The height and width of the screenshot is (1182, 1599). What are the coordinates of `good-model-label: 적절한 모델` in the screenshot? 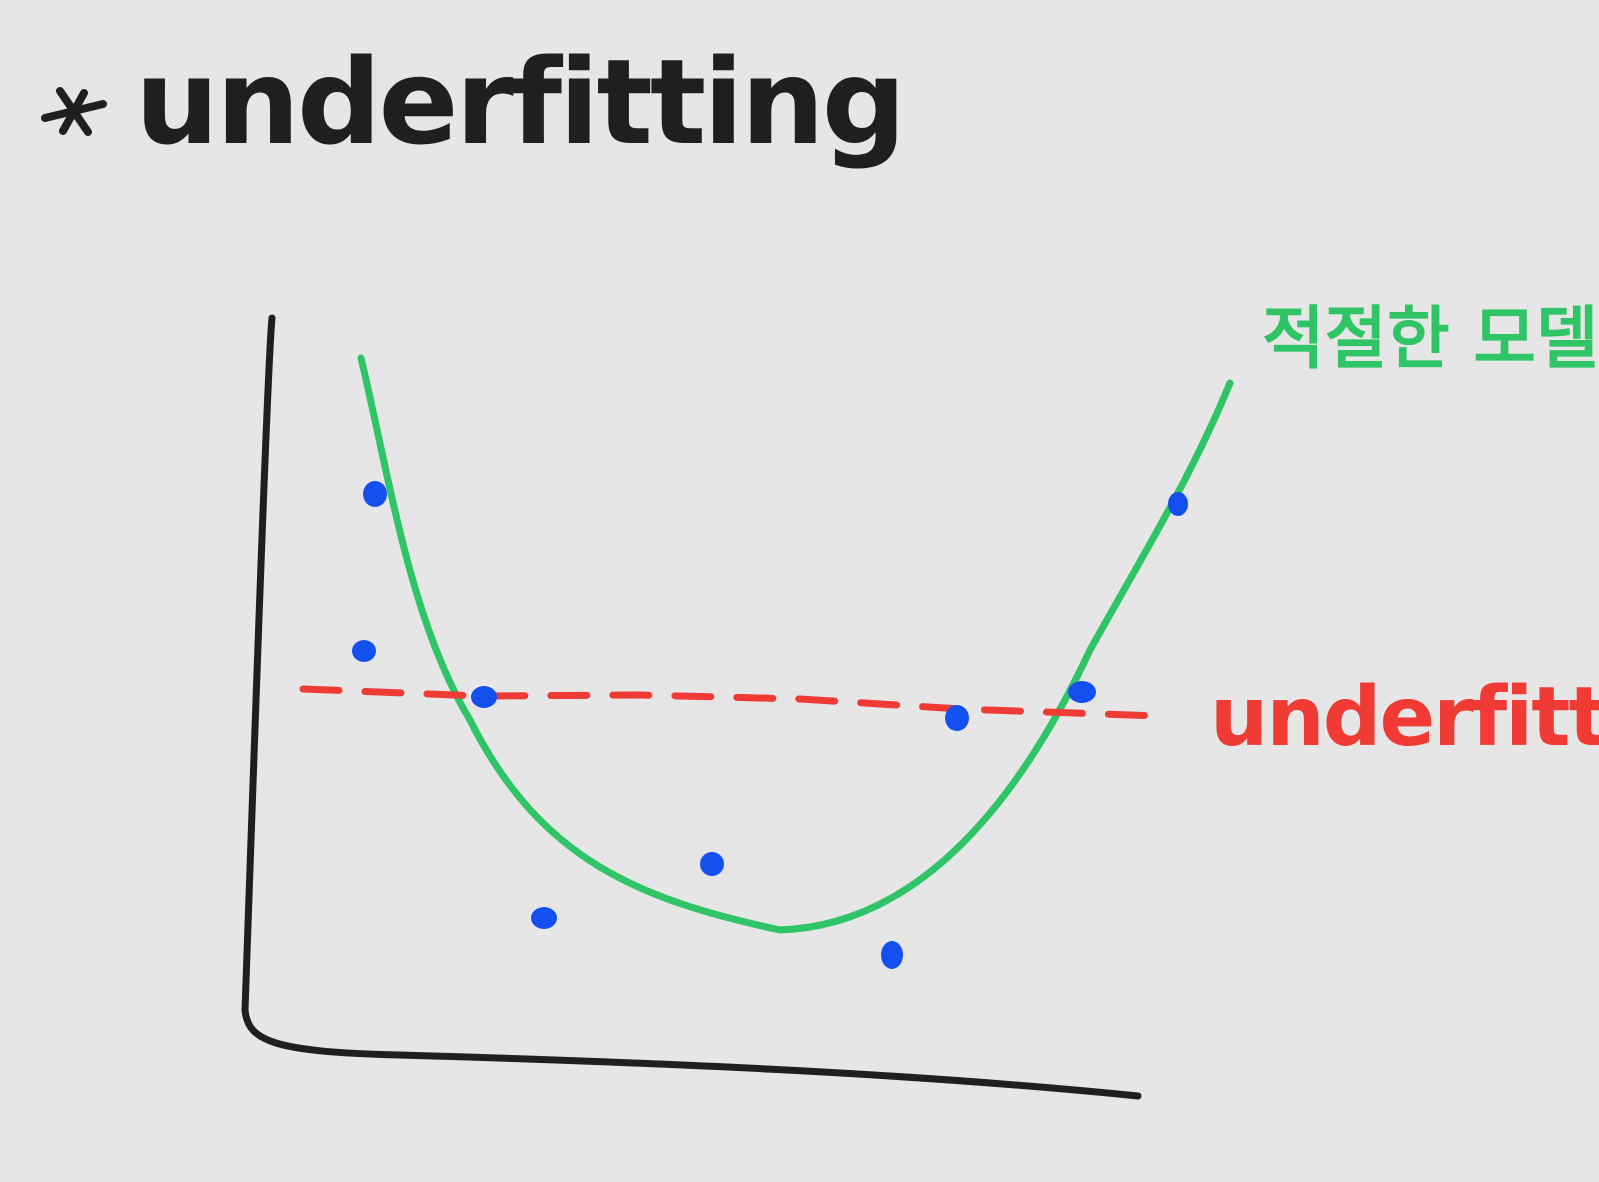 It's located at (1430, 339).